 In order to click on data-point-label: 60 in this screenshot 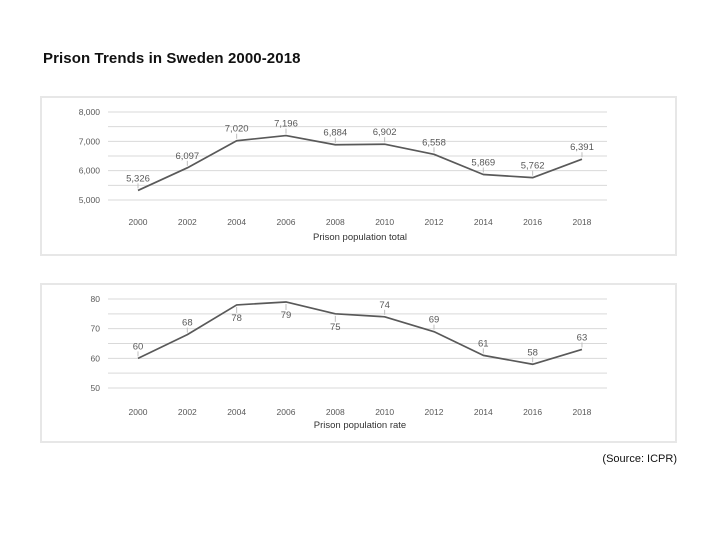, I will do `click(138, 346)`.